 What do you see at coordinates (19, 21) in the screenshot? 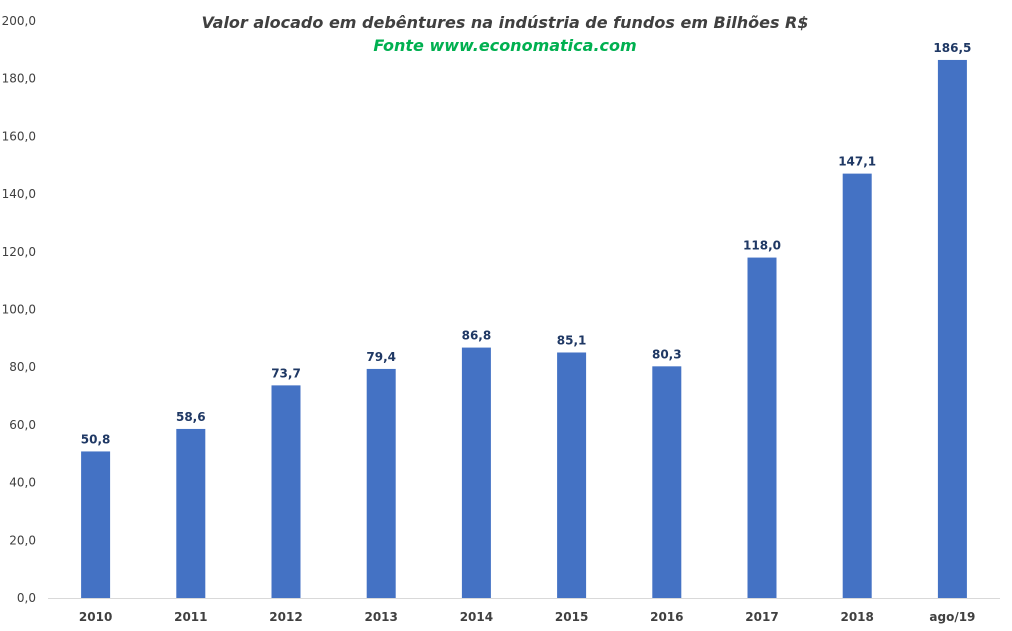
I see `y-tick-label: 200,0` at bounding box center [19, 21].